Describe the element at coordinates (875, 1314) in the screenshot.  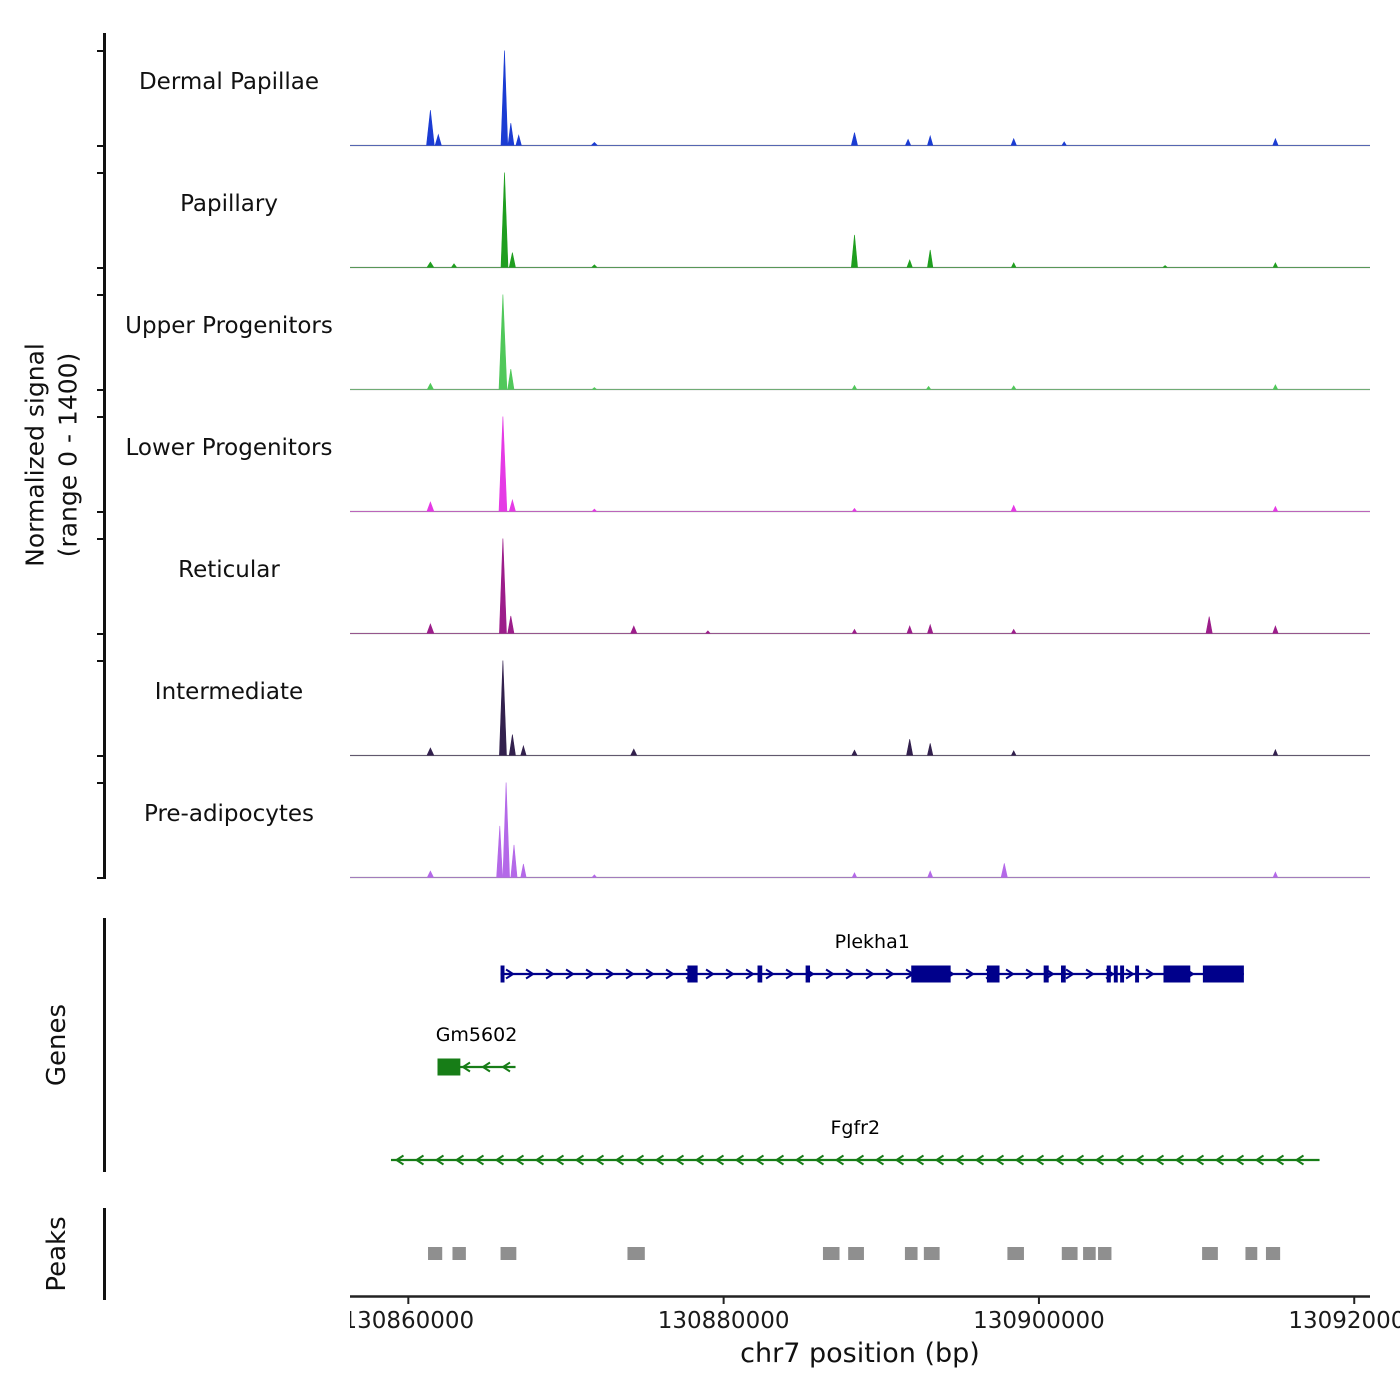
I see `x-axis-svg: 130860000 130880000 130900000 130920000` at that location.